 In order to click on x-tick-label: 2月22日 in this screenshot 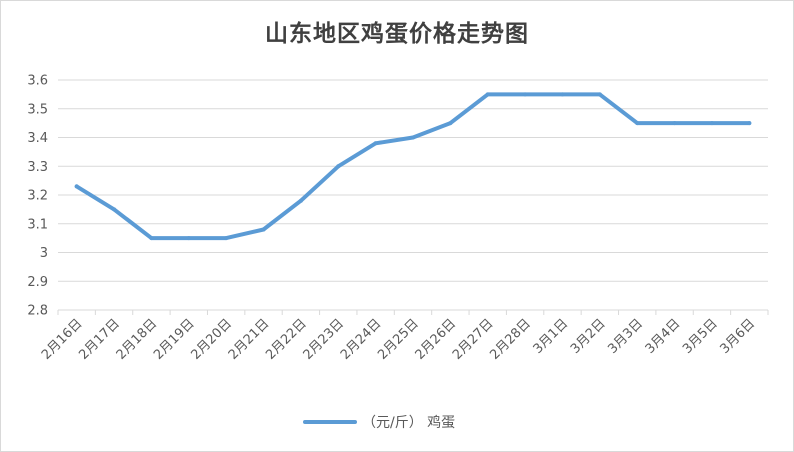, I will do `click(286, 339)`.